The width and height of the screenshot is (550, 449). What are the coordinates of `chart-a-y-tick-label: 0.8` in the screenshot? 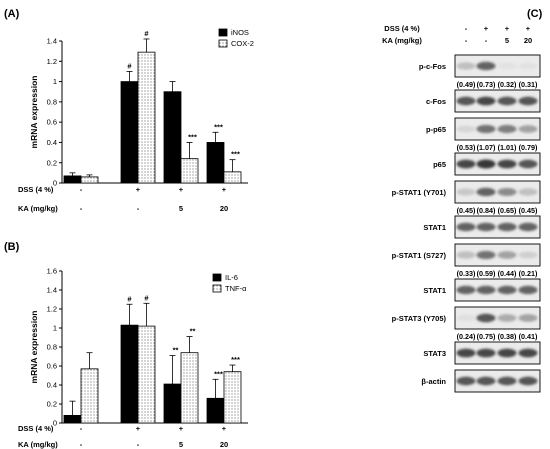 It's located at (52, 101).